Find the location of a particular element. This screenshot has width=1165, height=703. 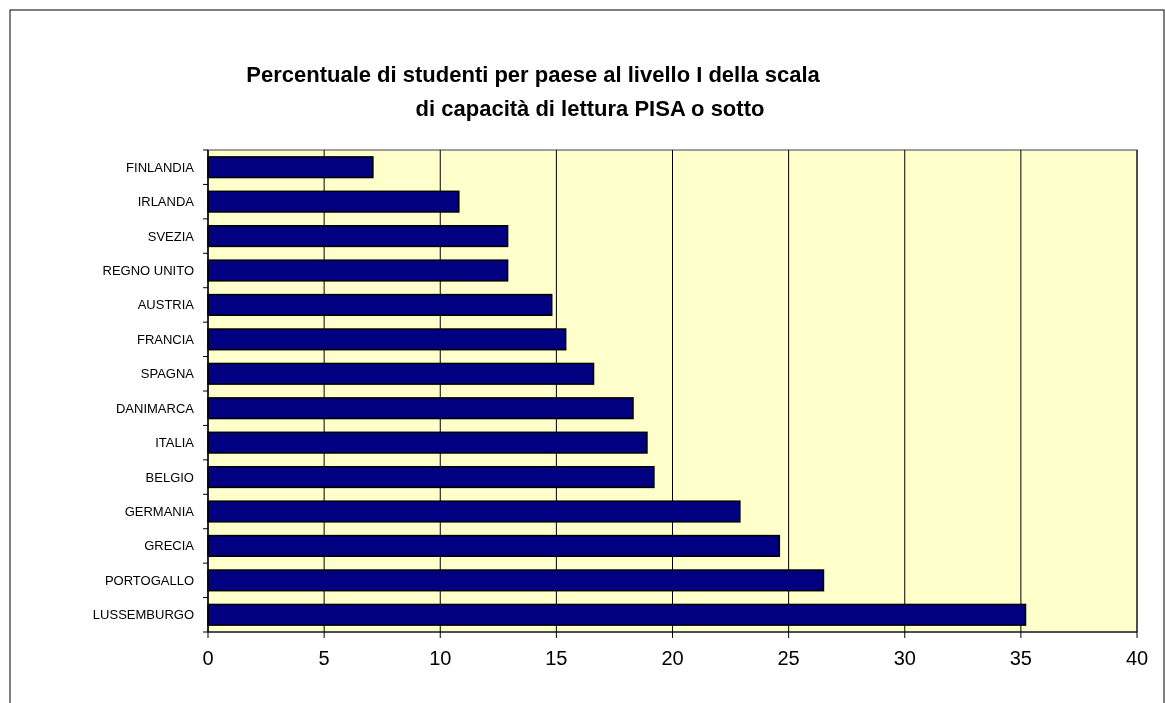

y-tick-label: SPAGNA is located at coordinates (167, 374).